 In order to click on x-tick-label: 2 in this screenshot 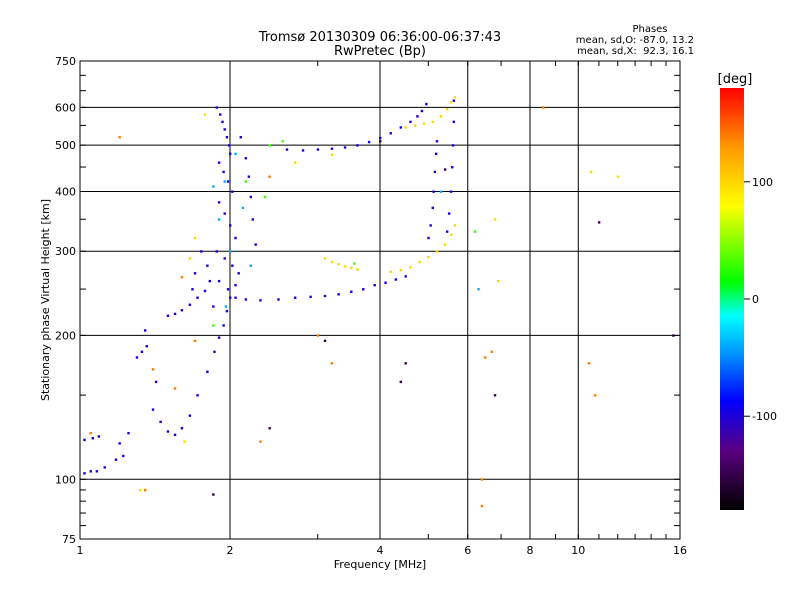, I will do `click(230, 550)`.